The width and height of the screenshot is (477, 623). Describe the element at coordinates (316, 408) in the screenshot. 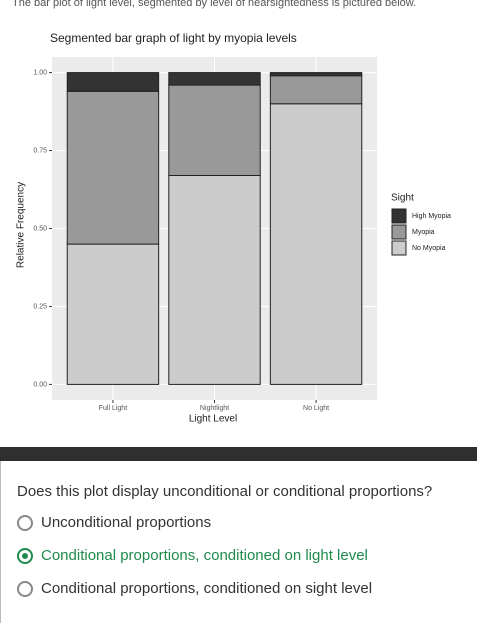

I see `x-tick-label: No Light` at that location.